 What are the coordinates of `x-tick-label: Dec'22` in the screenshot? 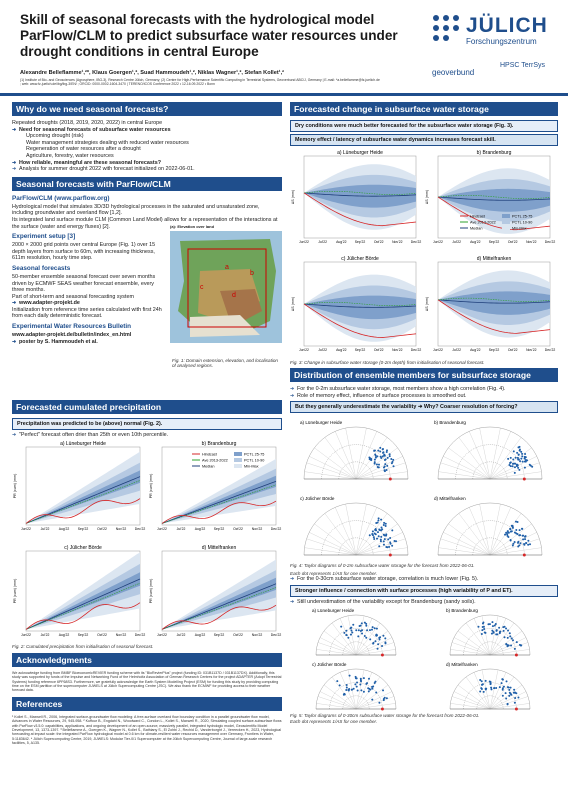 It's located at (140, 529).